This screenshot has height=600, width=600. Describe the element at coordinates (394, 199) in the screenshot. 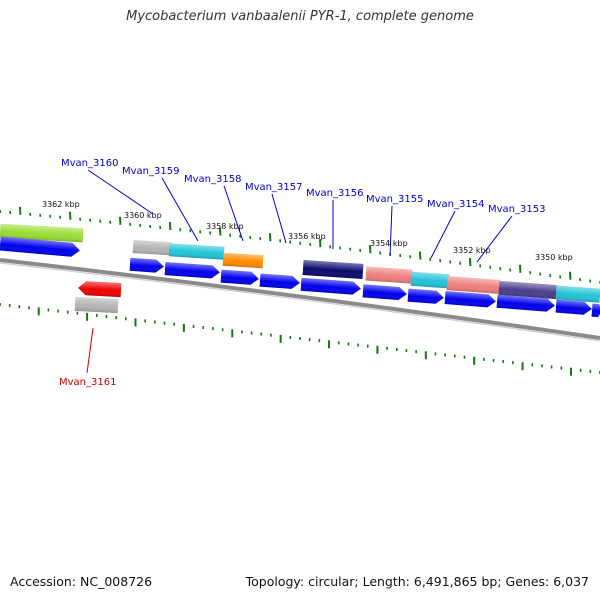

I see `gene-label-mvan-3155: Mvan_3155` at that location.